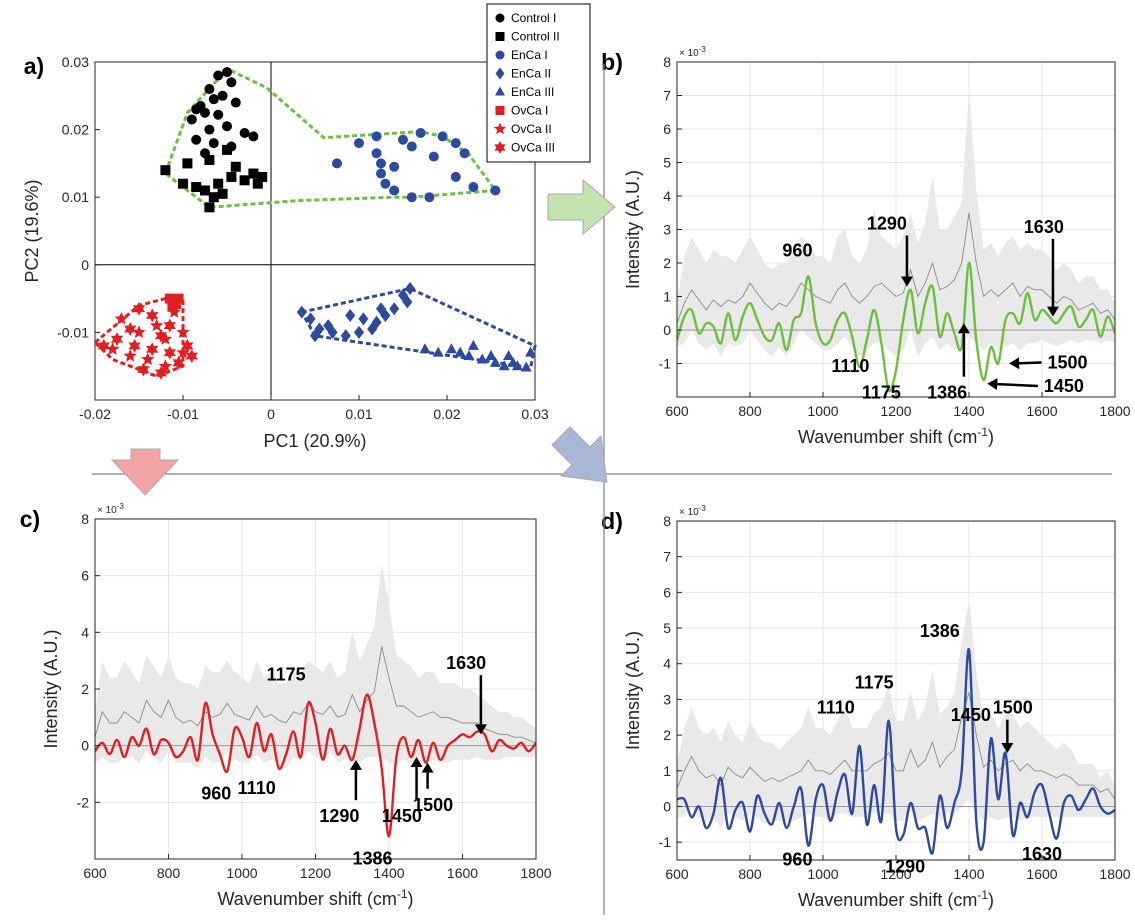  Describe the element at coordinates (1114, 411) in the screenshot. I see `x-tick-label: 1800` at that location.